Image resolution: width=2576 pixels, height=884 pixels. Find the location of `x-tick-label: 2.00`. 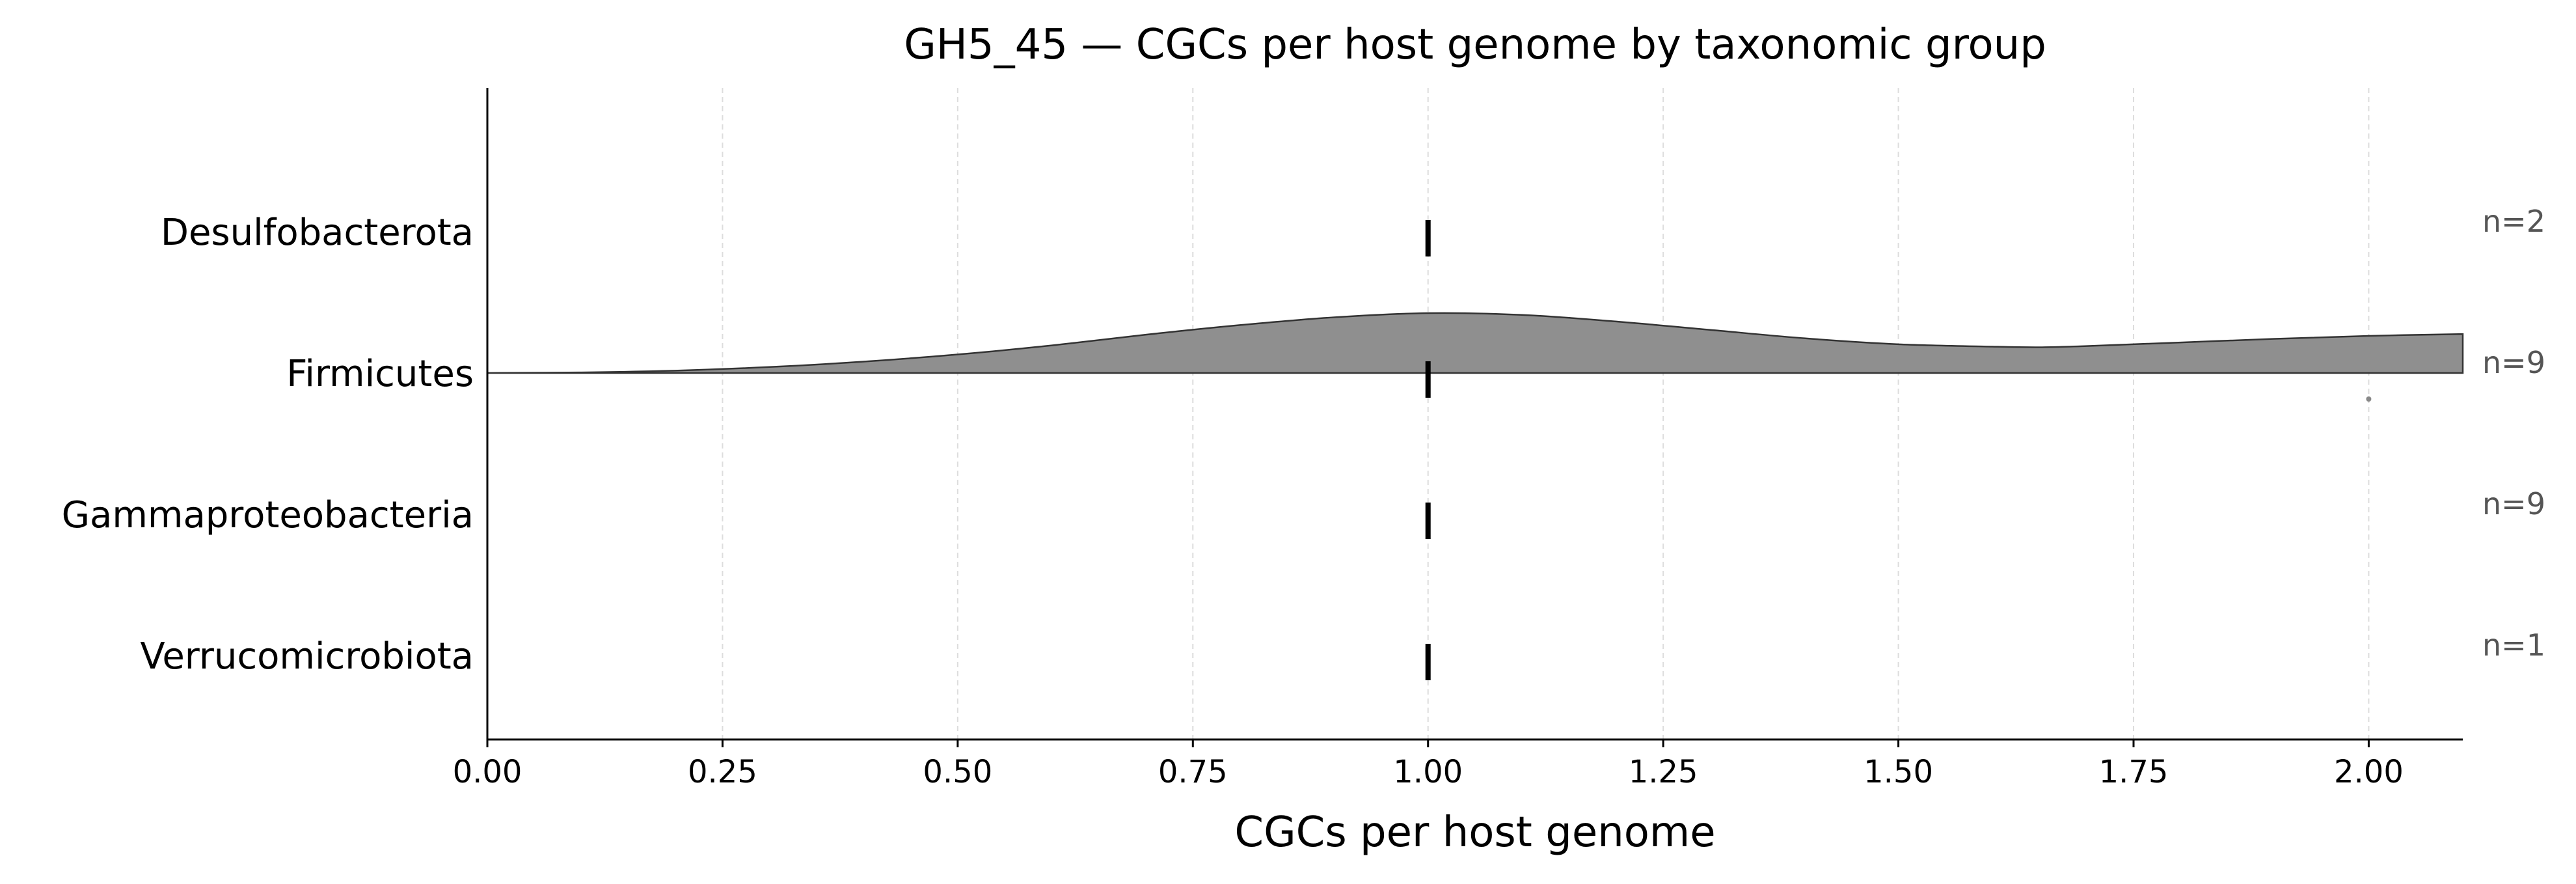

x-tick-label: 2.00 is located at coordinates (2369, 772).